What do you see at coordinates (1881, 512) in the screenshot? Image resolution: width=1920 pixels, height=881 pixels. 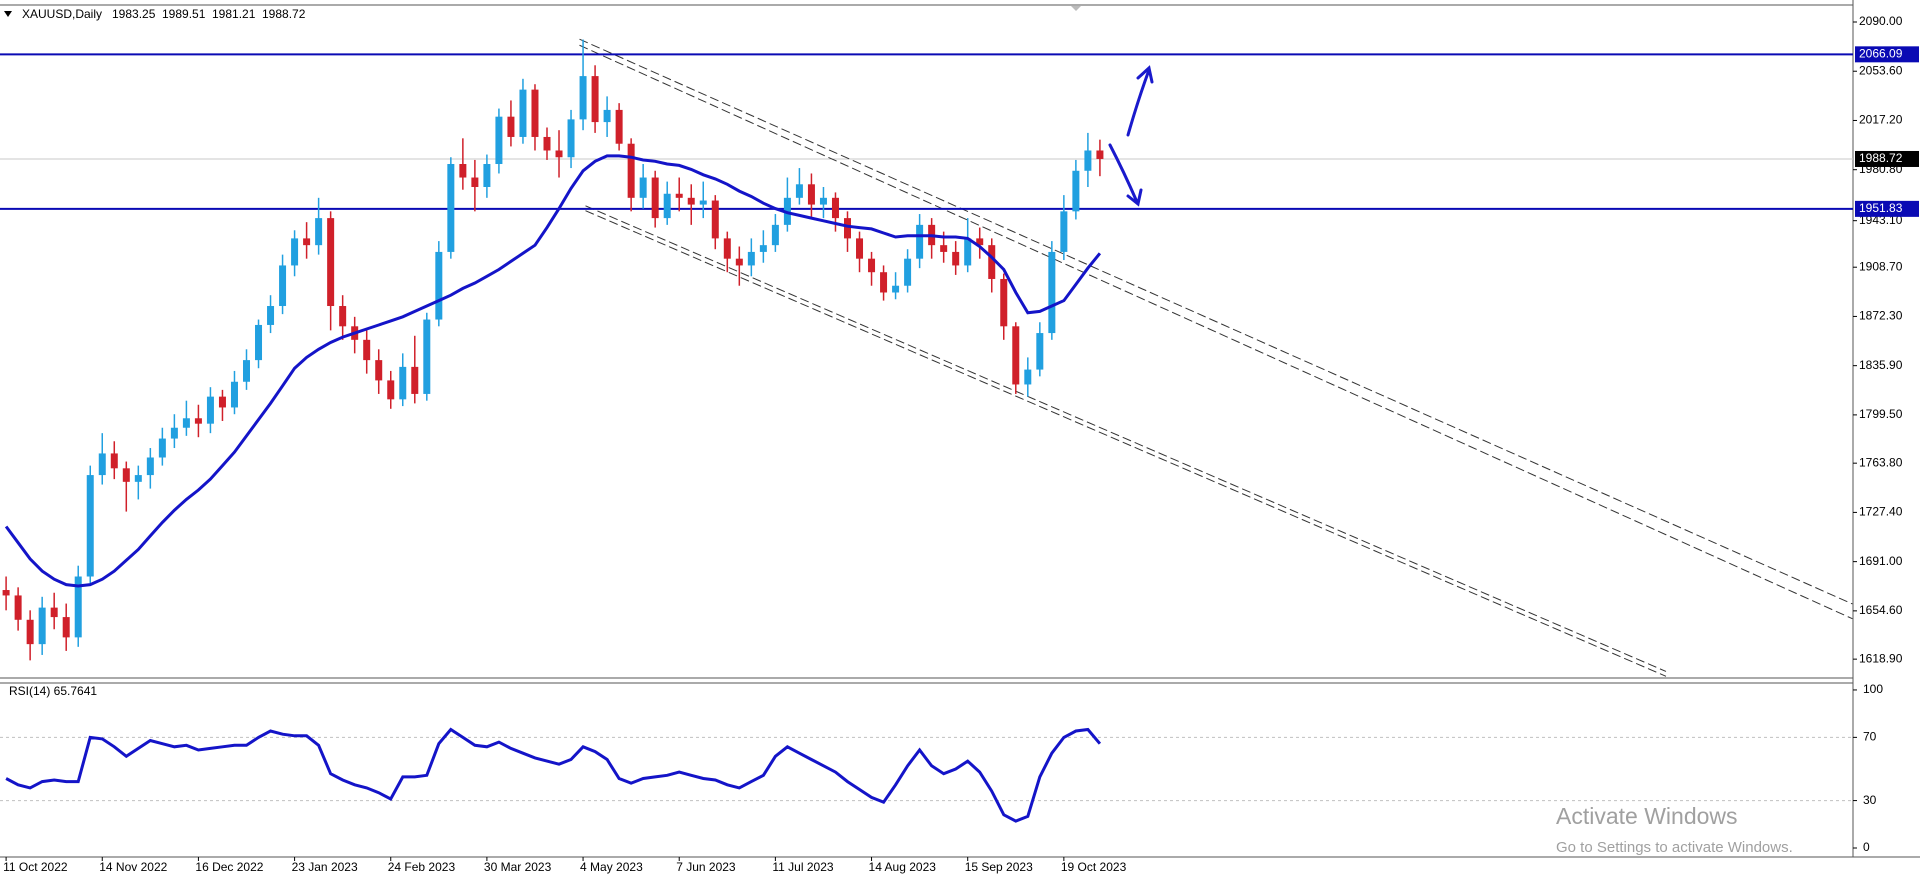 I see `y-tick-label: 1727.40` at bounding box center [1881, 512].